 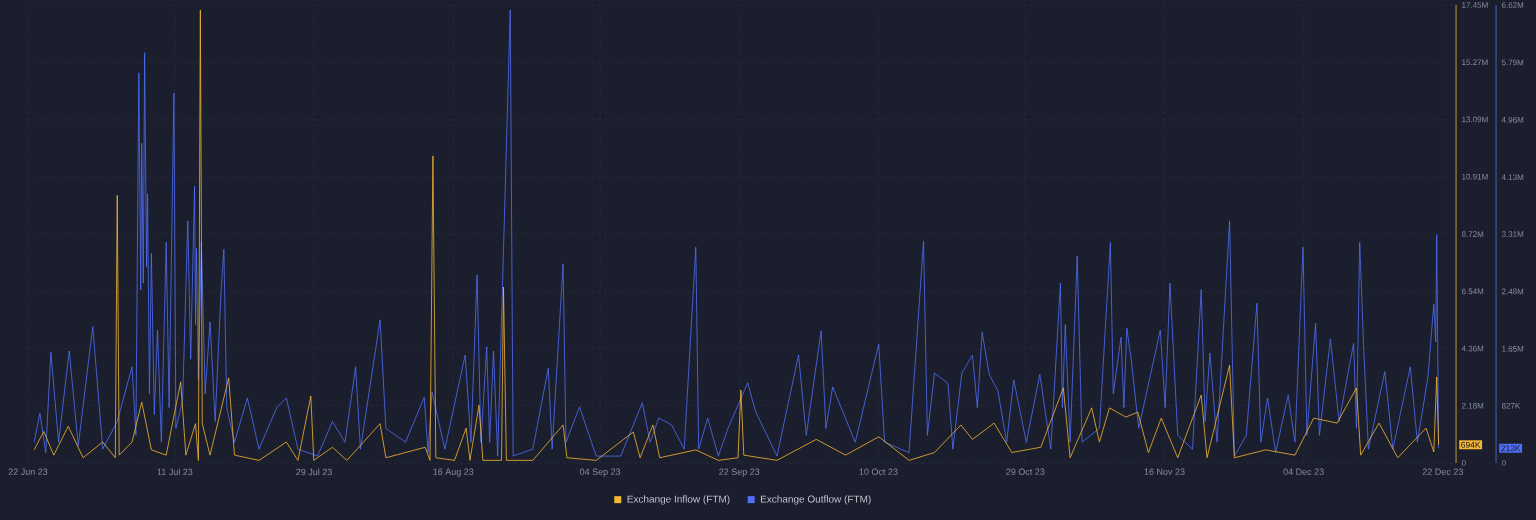 What do you see at coordinates (1472, 348) in the screenshot?
I see `y-tick-label: 4.36M` at bounding box center [1472, 348].